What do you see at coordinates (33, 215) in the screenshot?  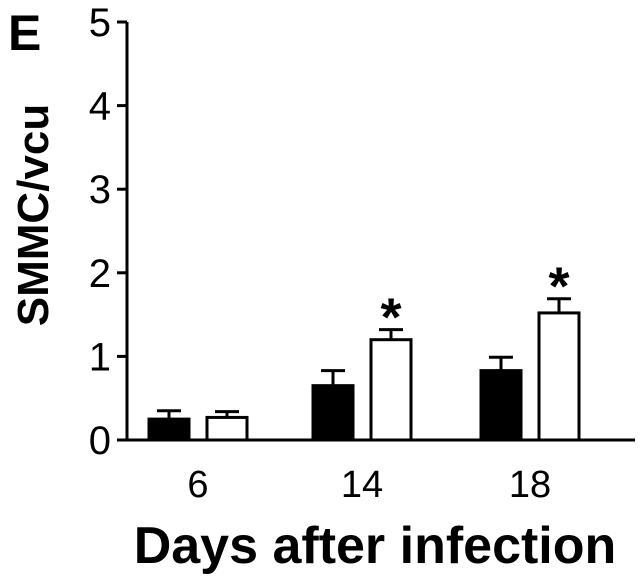 I see `y-axis-label: SMMC/vcu` at bounding box center [33, 215].